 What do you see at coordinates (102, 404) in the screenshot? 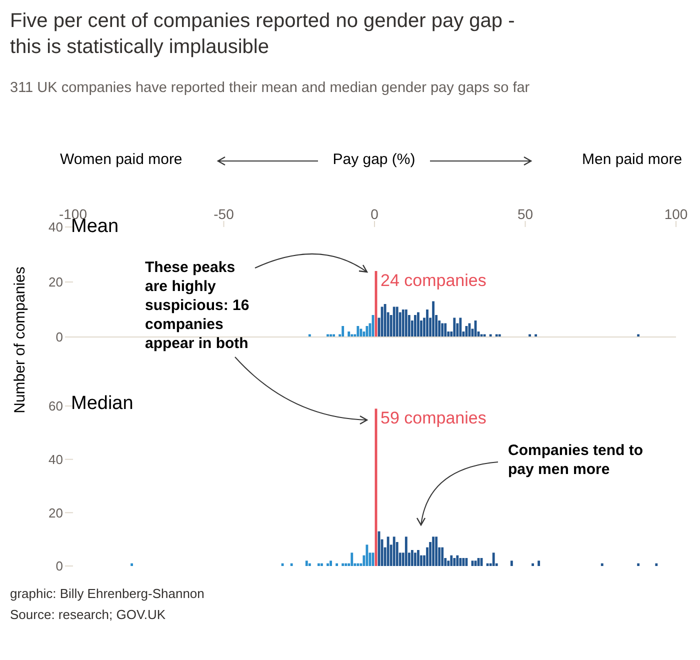
I see `annotation: Median` at bounding box center [102, 404].